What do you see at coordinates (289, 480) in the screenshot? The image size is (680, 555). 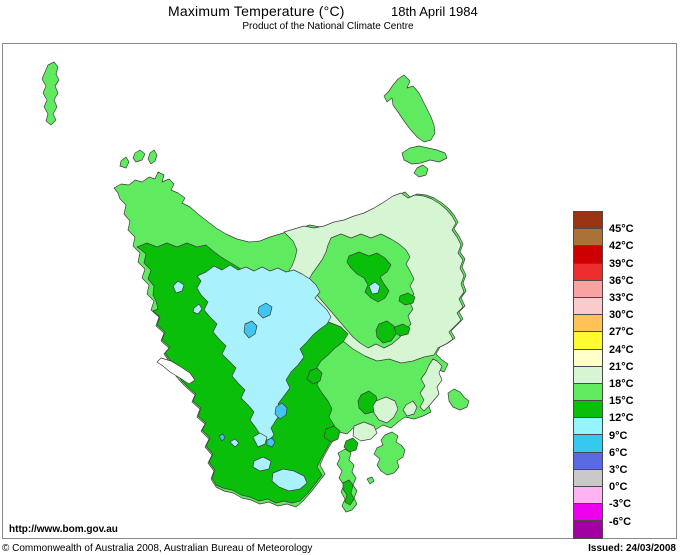 I see `map-region-band-9-12-spot-s2` at bounding box center [289, 480].